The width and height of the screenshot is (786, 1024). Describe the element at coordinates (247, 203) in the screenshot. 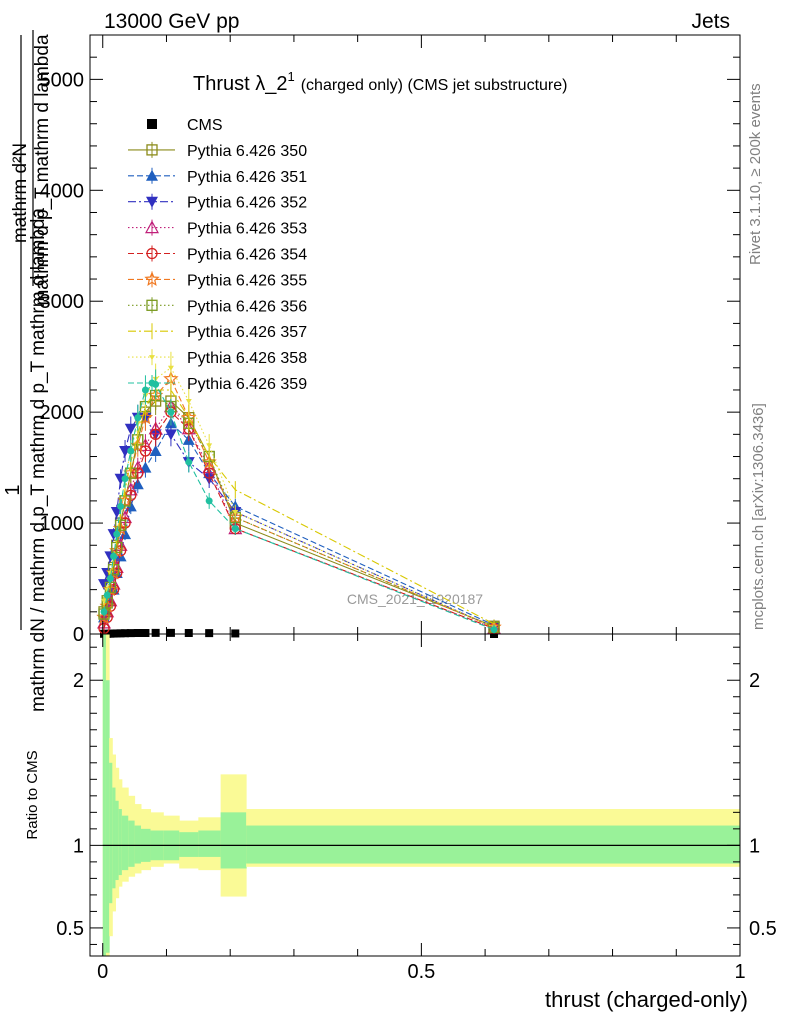

I see `legend-label: Pythia 6.426 352` at that location.